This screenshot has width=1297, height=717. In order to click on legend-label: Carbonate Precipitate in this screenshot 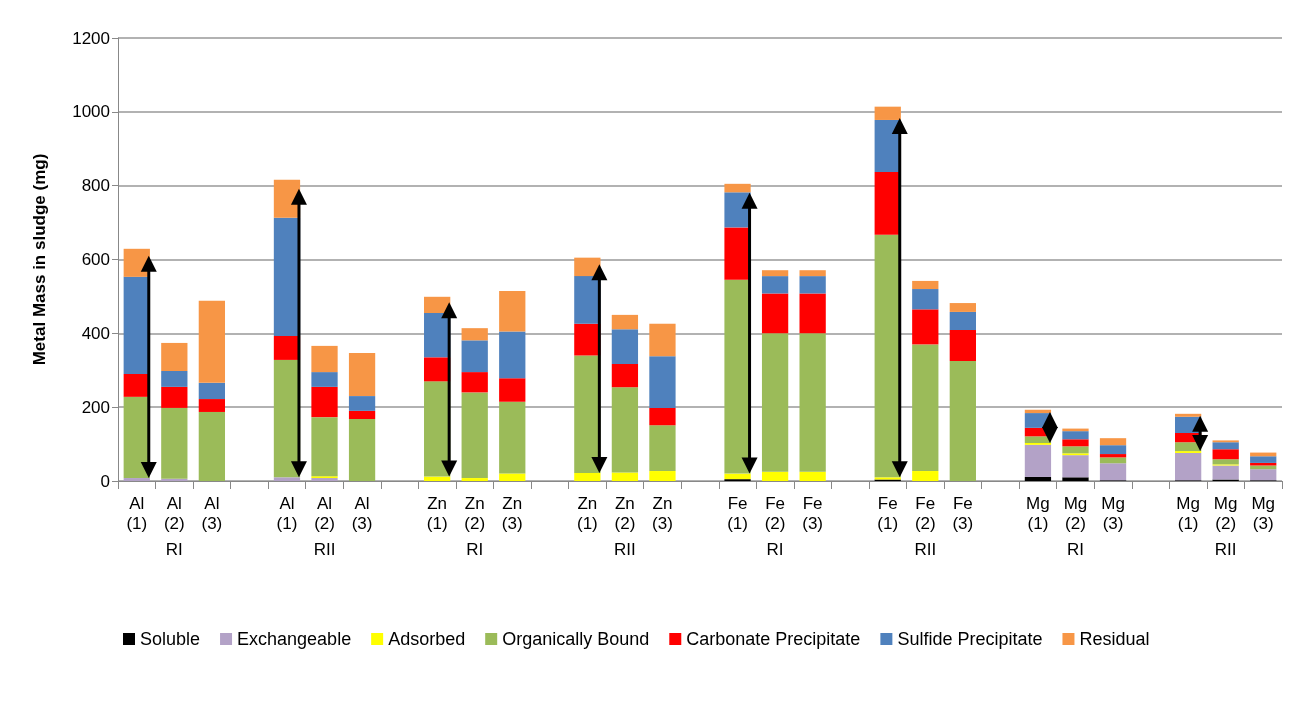, I will do `click(773, 639)`.